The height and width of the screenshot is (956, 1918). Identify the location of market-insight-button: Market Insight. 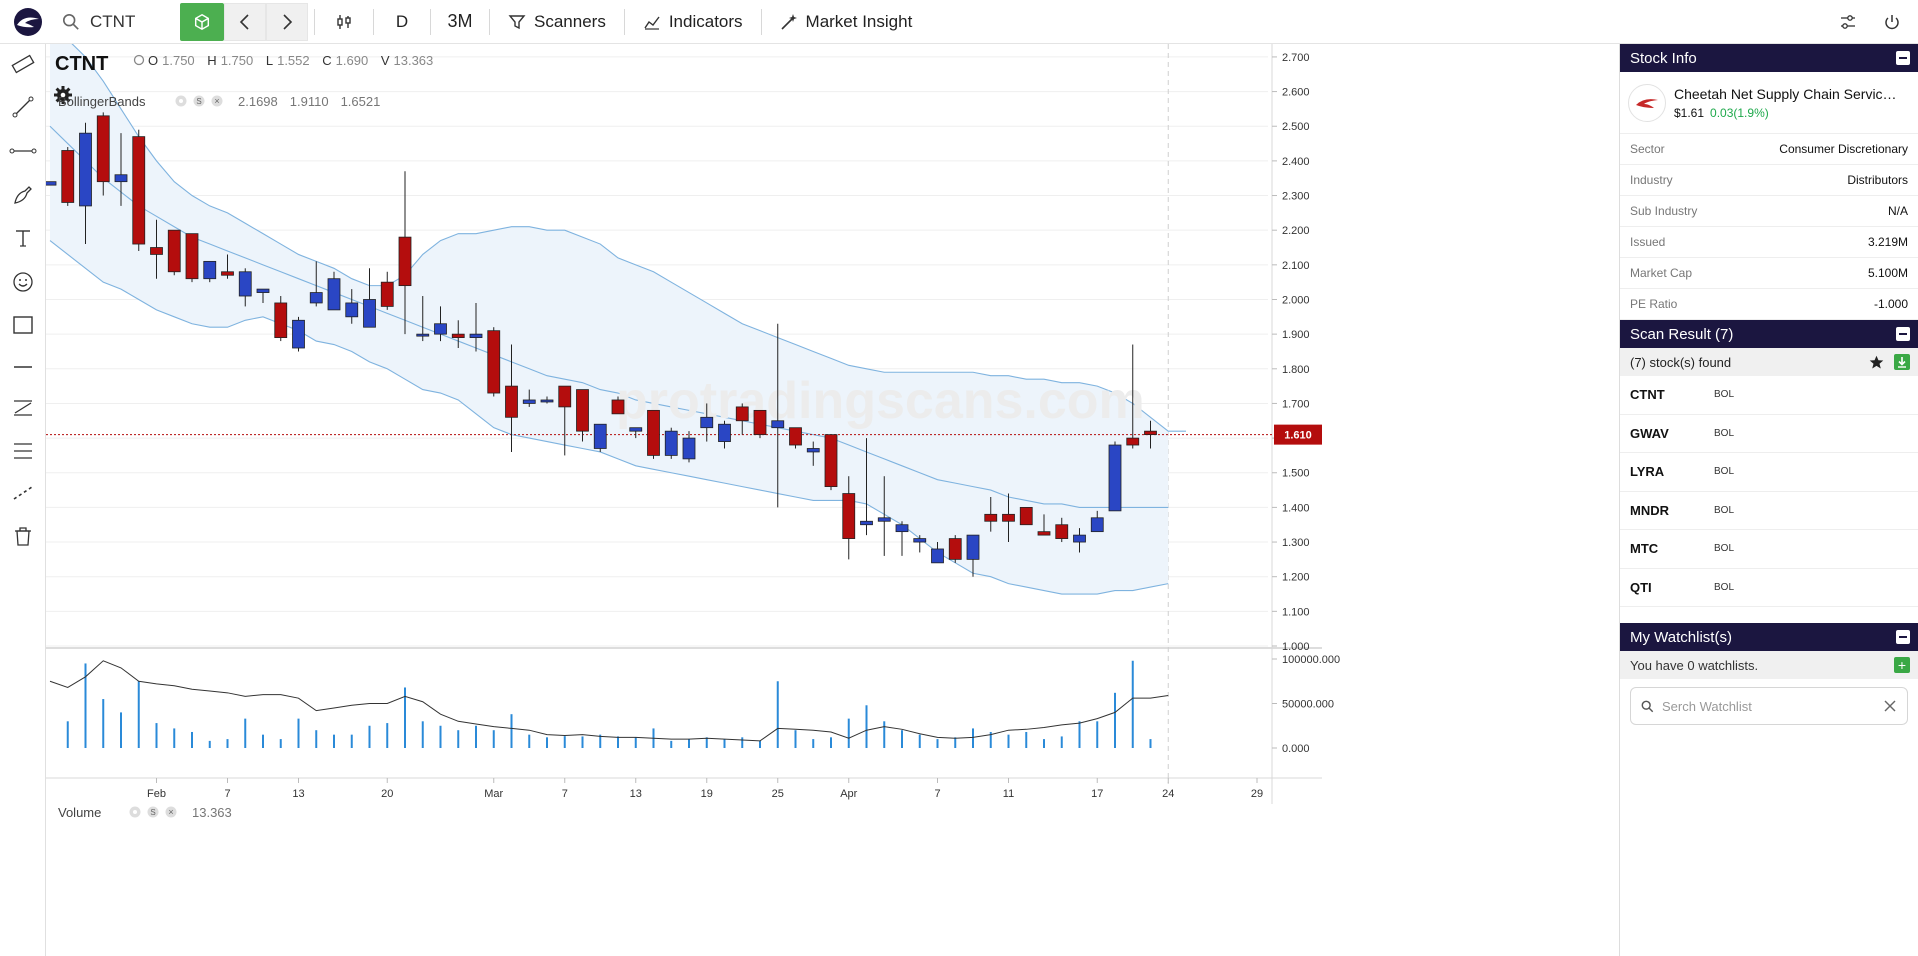
(846, 22).